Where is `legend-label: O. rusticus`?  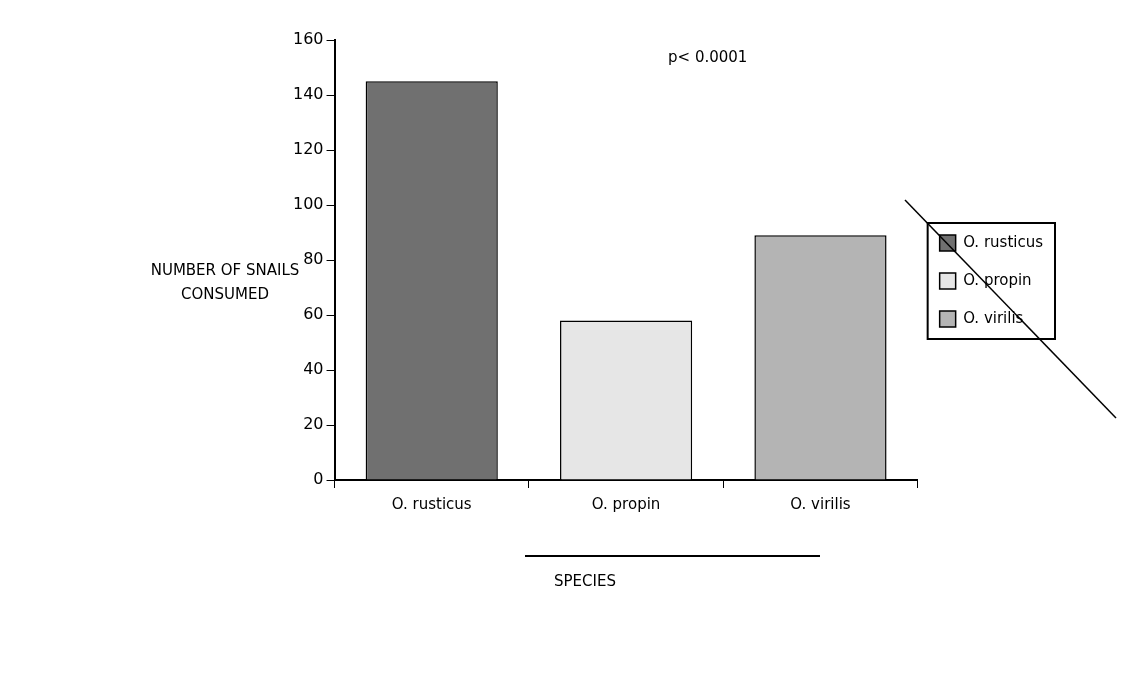
legend-label: O. rusticus is located at coordinates (1003, 241).